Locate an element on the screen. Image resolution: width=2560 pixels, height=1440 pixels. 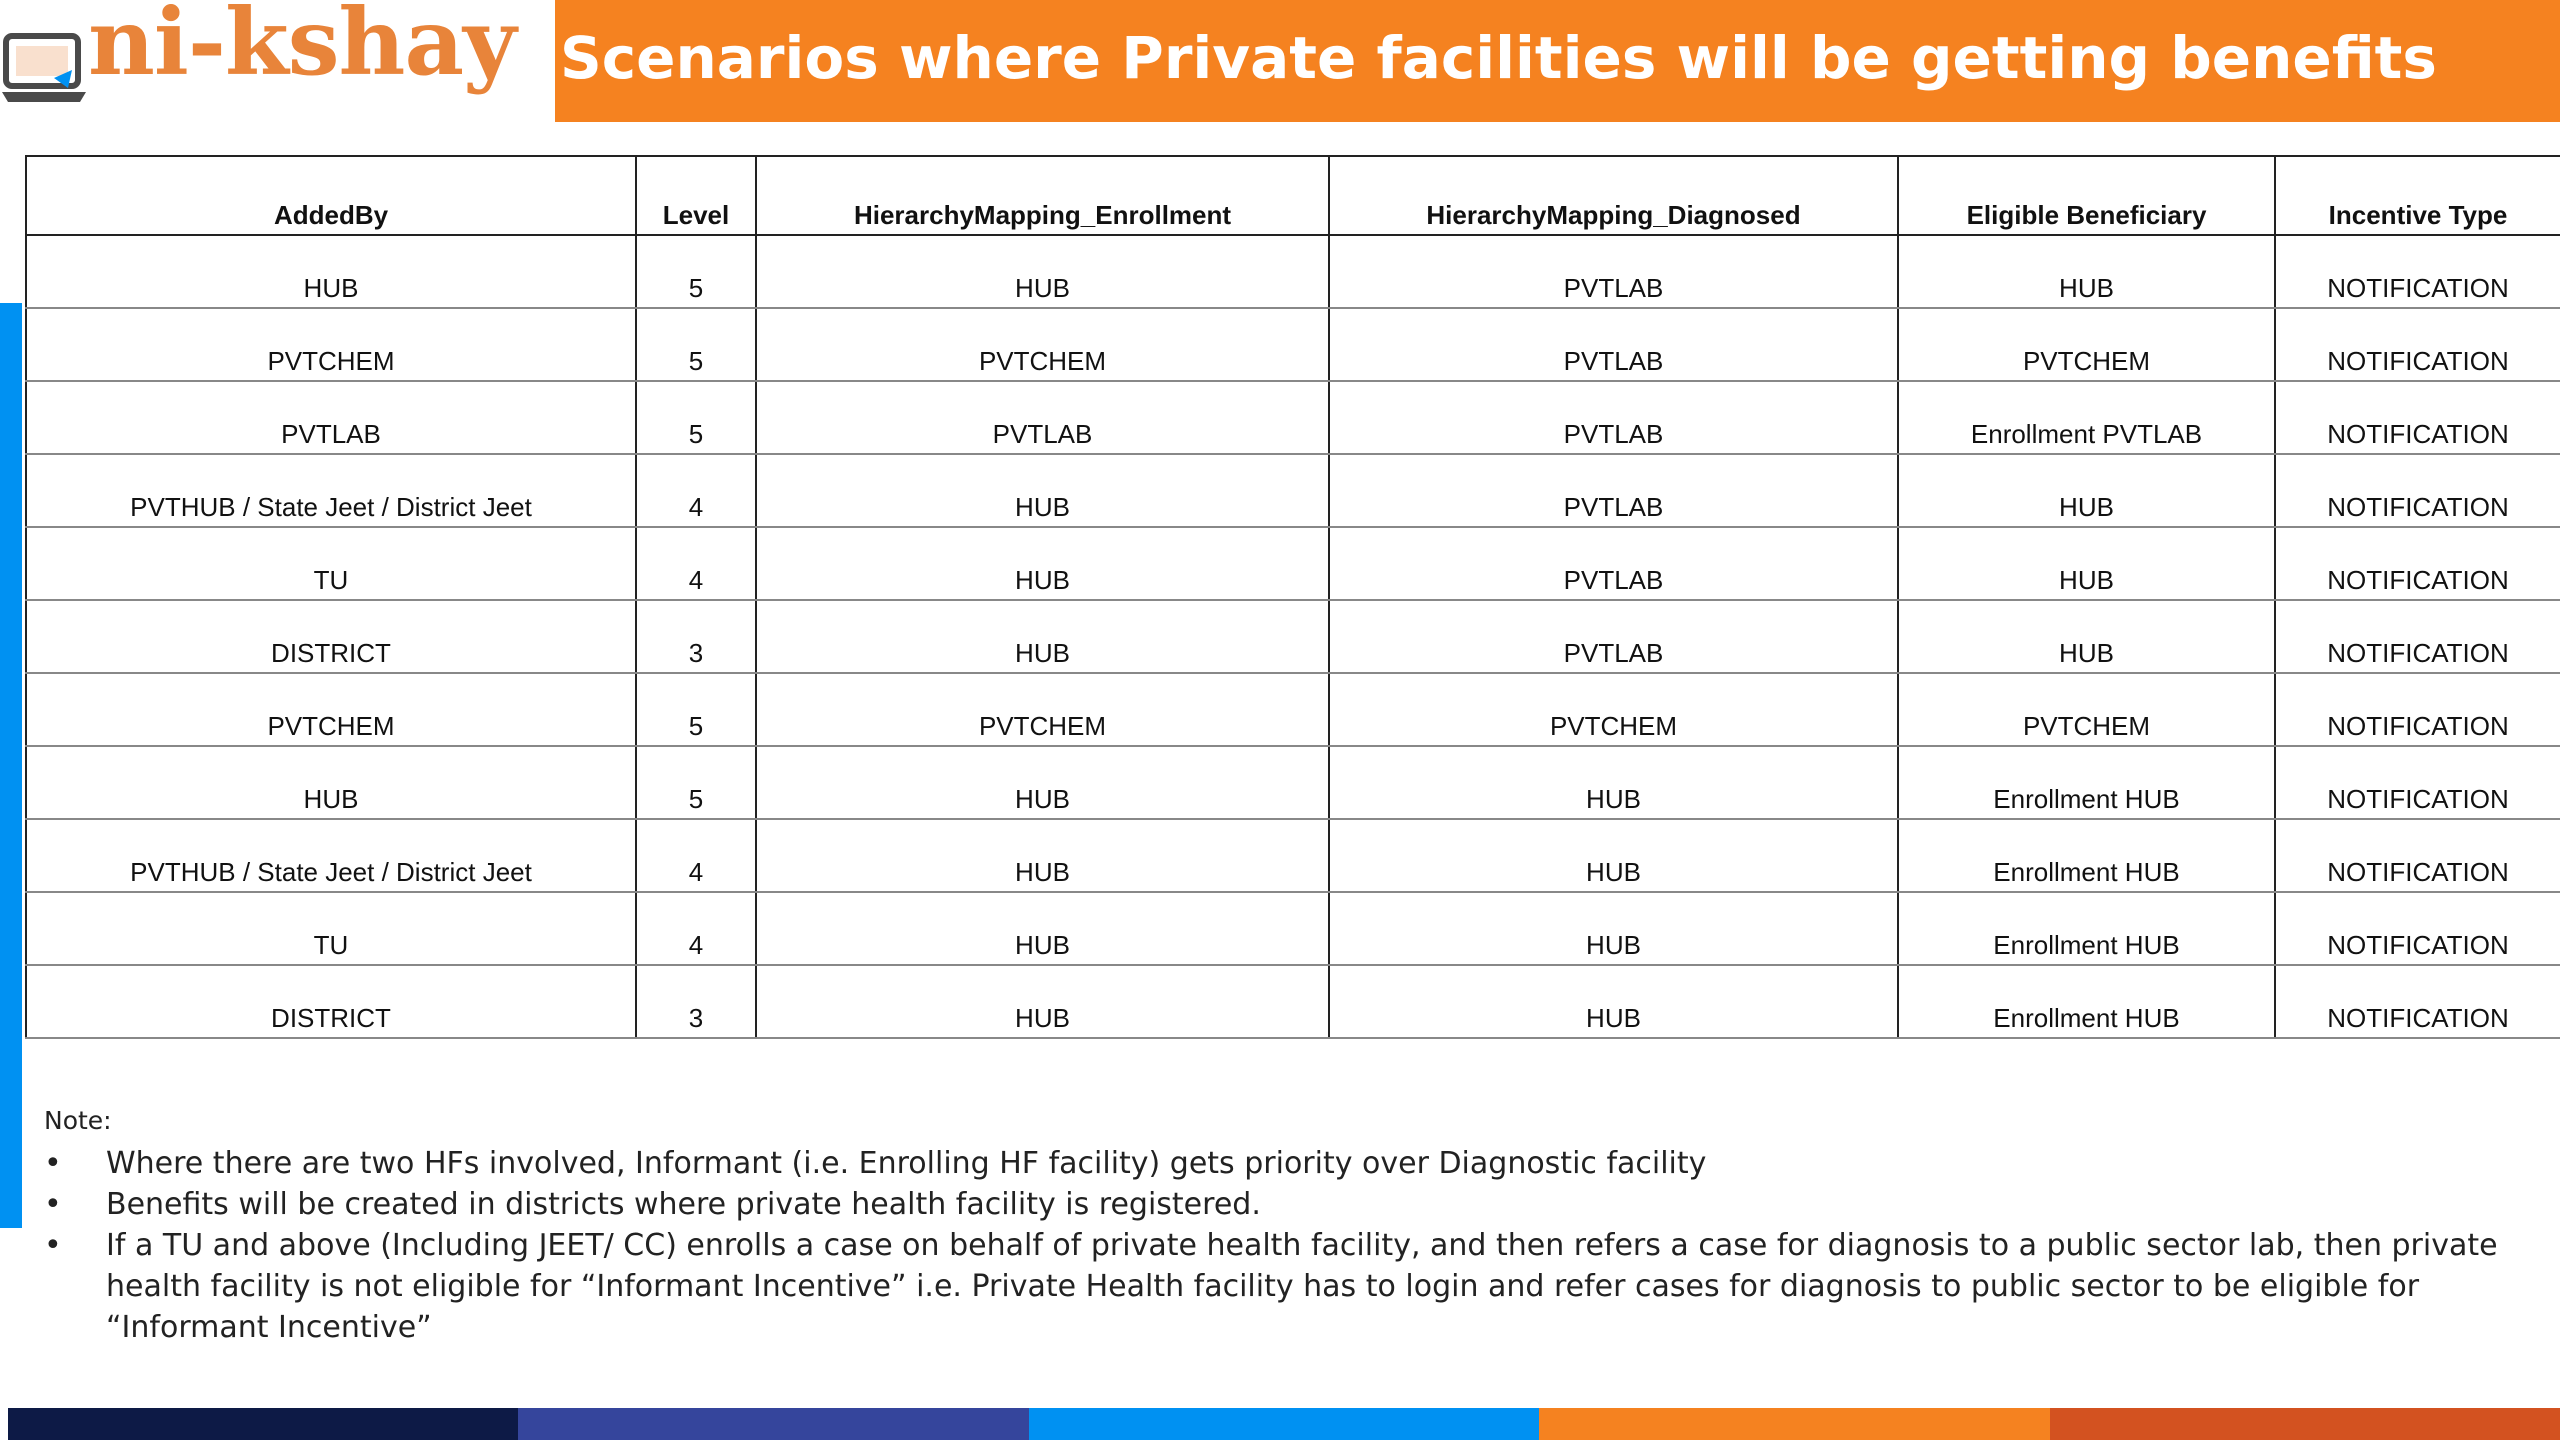
table-row: TU 4 HUB HUB Enrollment HUB NOTIFICATION is located at coordinates (1292, 928).